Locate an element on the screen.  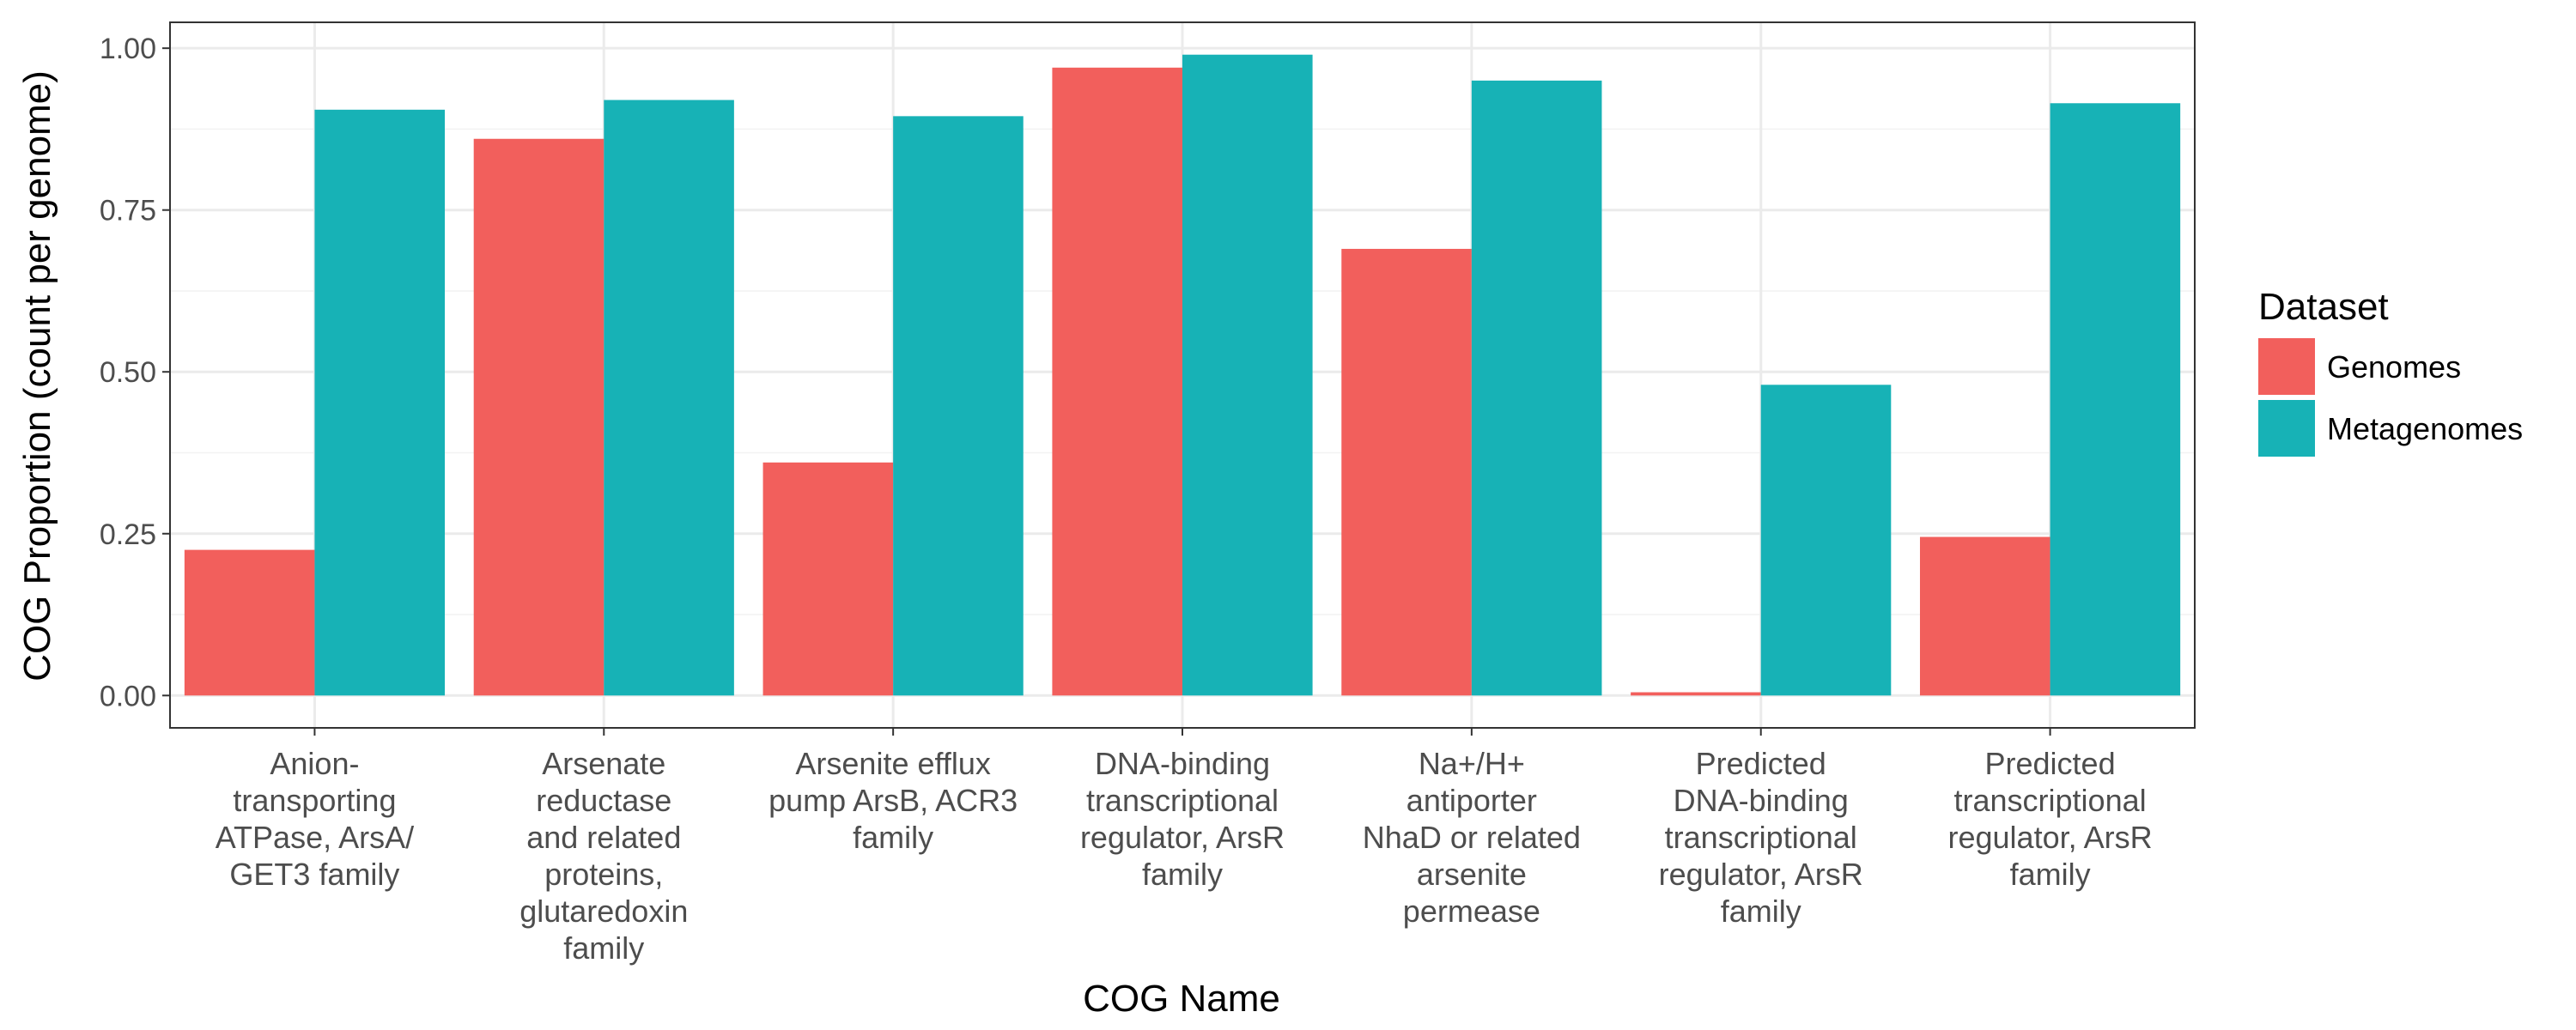
x-tick-label: Arsenite efflux pump ArsB, ACR3 family is located at coordinates (893, 800).